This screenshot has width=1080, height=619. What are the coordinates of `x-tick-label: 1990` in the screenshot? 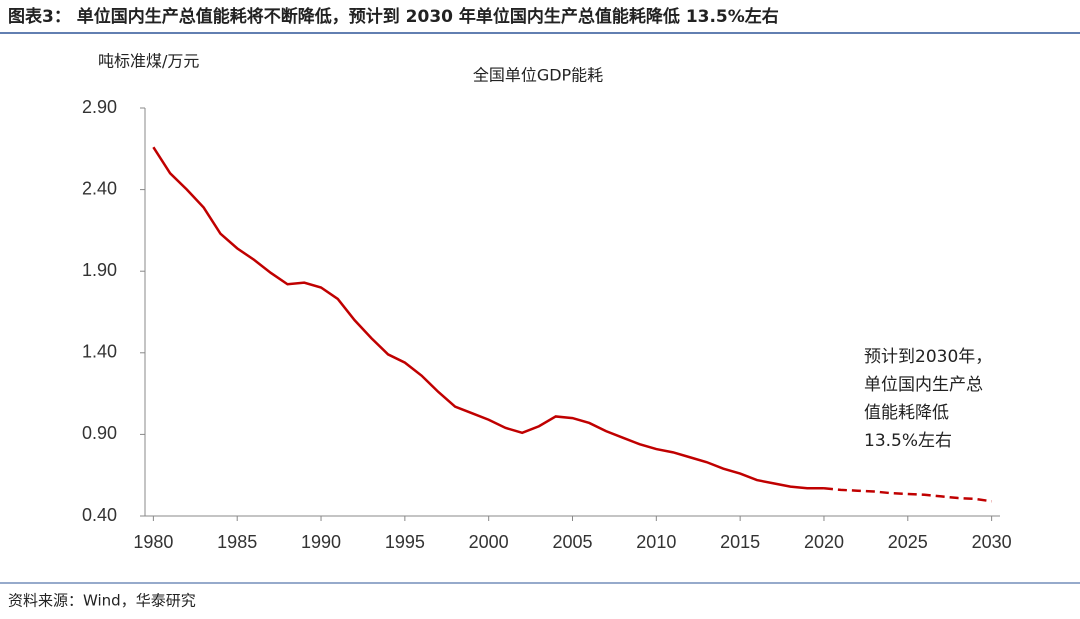 It's located at (321, 542).